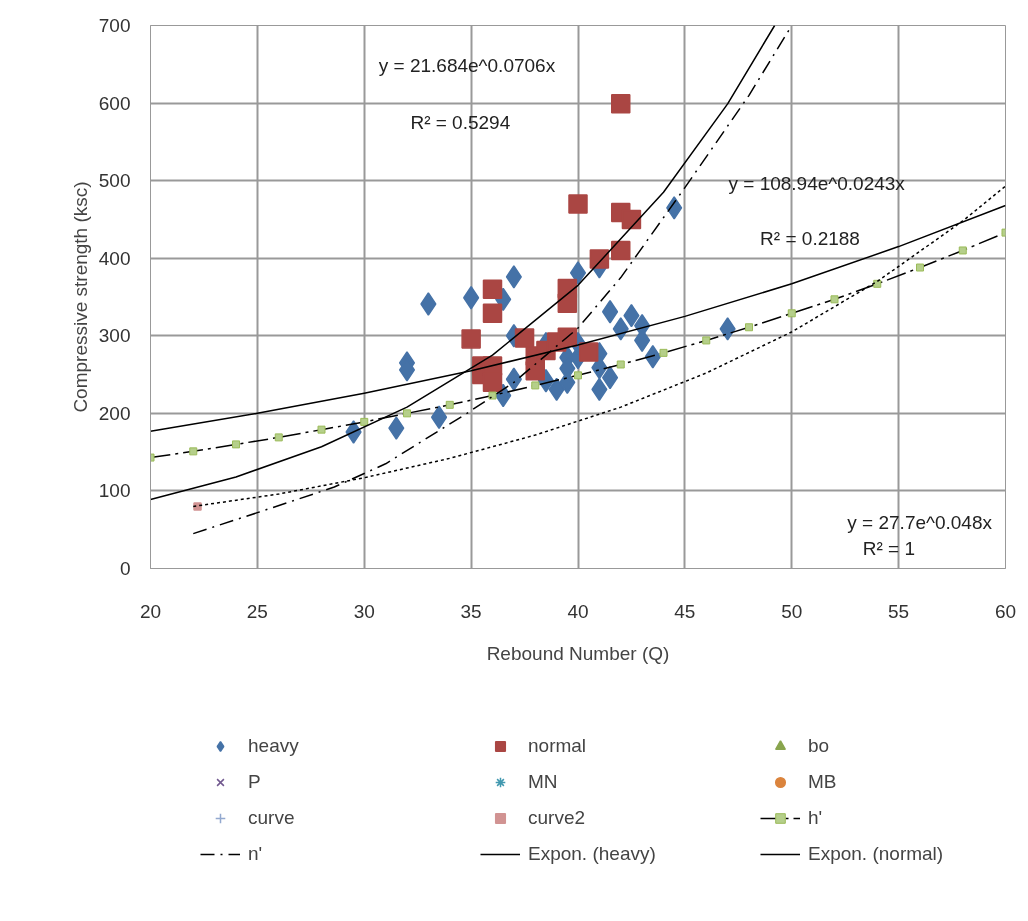 This screenshot has height=921, width=1028. What do you see at coordinates (80, 297) in the screenshot?
I see `y-axis-title: Compressive strength (ksc)` at bounding box center [80, 297].